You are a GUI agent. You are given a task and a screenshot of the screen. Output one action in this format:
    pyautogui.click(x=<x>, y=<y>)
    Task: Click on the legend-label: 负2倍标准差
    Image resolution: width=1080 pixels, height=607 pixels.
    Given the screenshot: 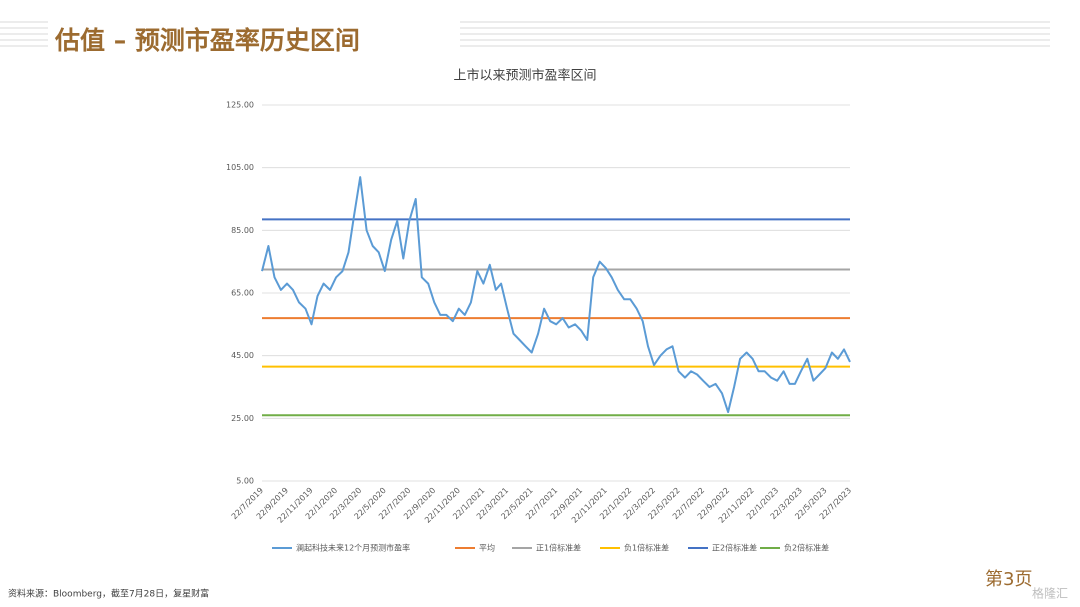 What is the action you would take?
    pyautogui.click(x=806, y=548)
    